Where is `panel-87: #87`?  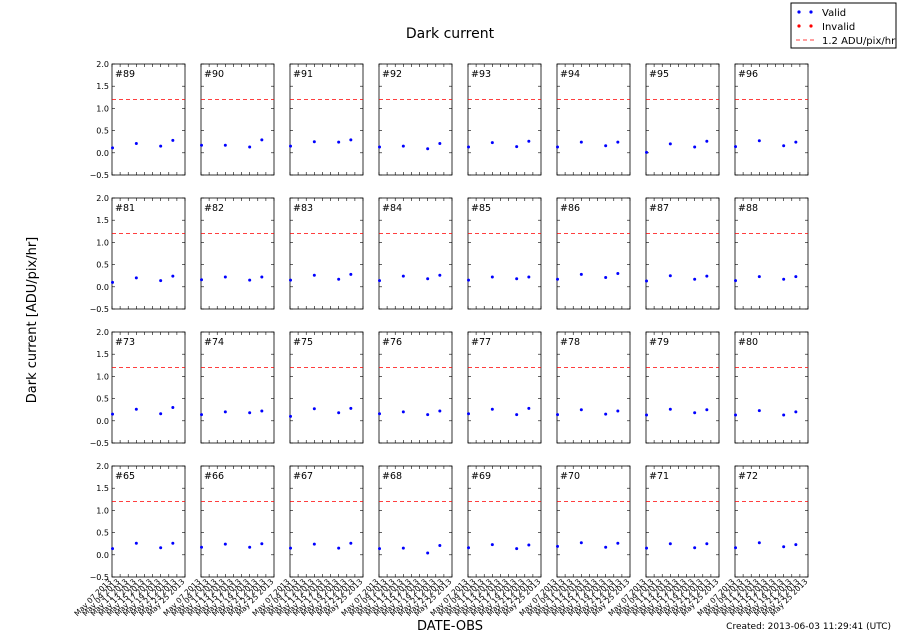 panel-87: #87 is located at coordinates (682, 253).